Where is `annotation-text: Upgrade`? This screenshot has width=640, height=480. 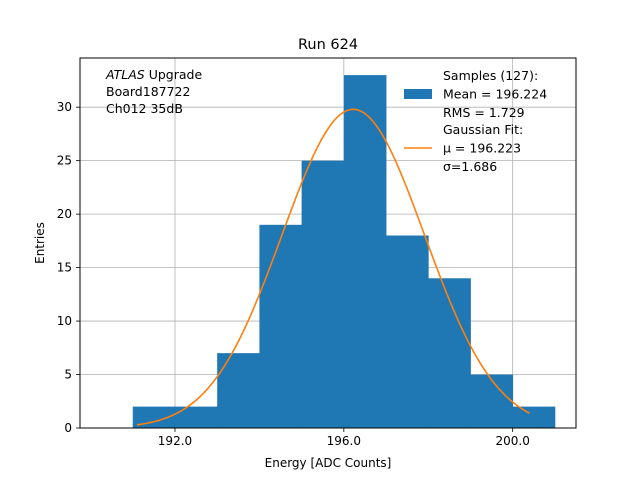 annotation-text: Upgrade is located at coordinates (174, 74).